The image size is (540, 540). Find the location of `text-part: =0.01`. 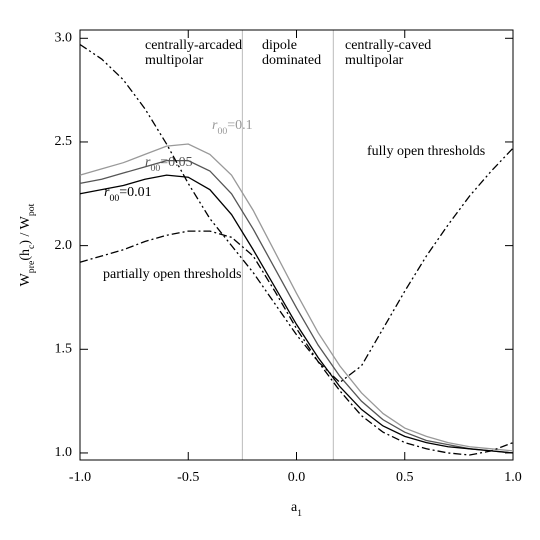

text-part: =0.01 is located at coordinates (135, 192).